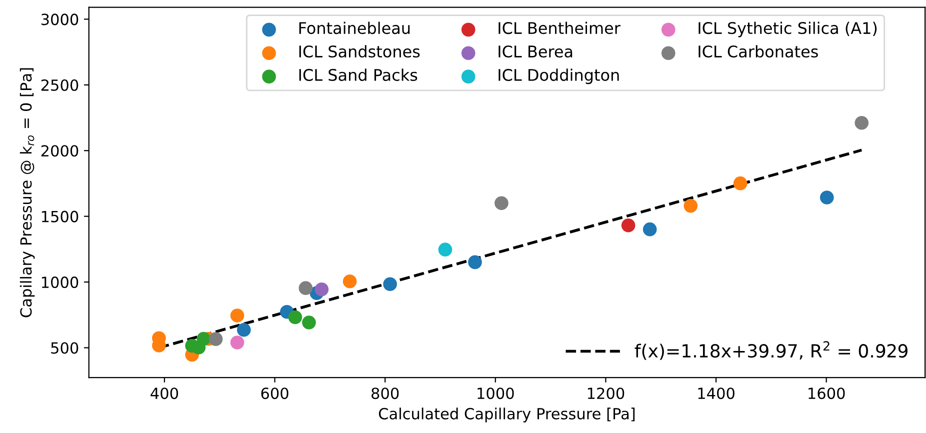 This screenshot has height=433, width=926. What do you see at coordinates (771, 350) in the screenshot?
I see `legend-label: f(x)=1.18x+39.97, R$^{2}$ = 0.929` at bounding box center [771, 350].